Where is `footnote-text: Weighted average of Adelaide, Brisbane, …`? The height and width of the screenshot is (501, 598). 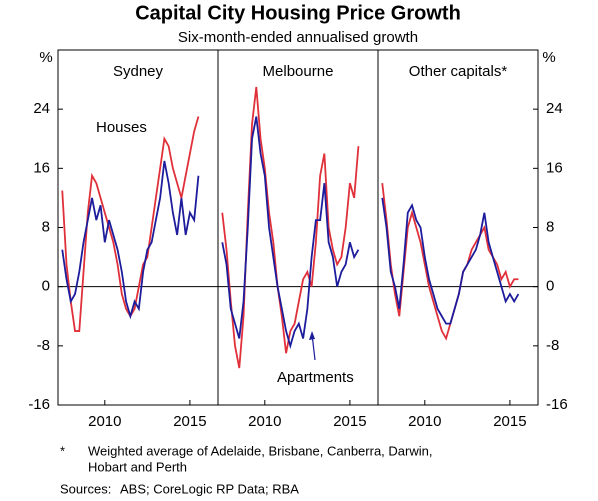
footnote-text: Weighted average of Adelaide, Brisbane, … is located at coordinates (260, 450).